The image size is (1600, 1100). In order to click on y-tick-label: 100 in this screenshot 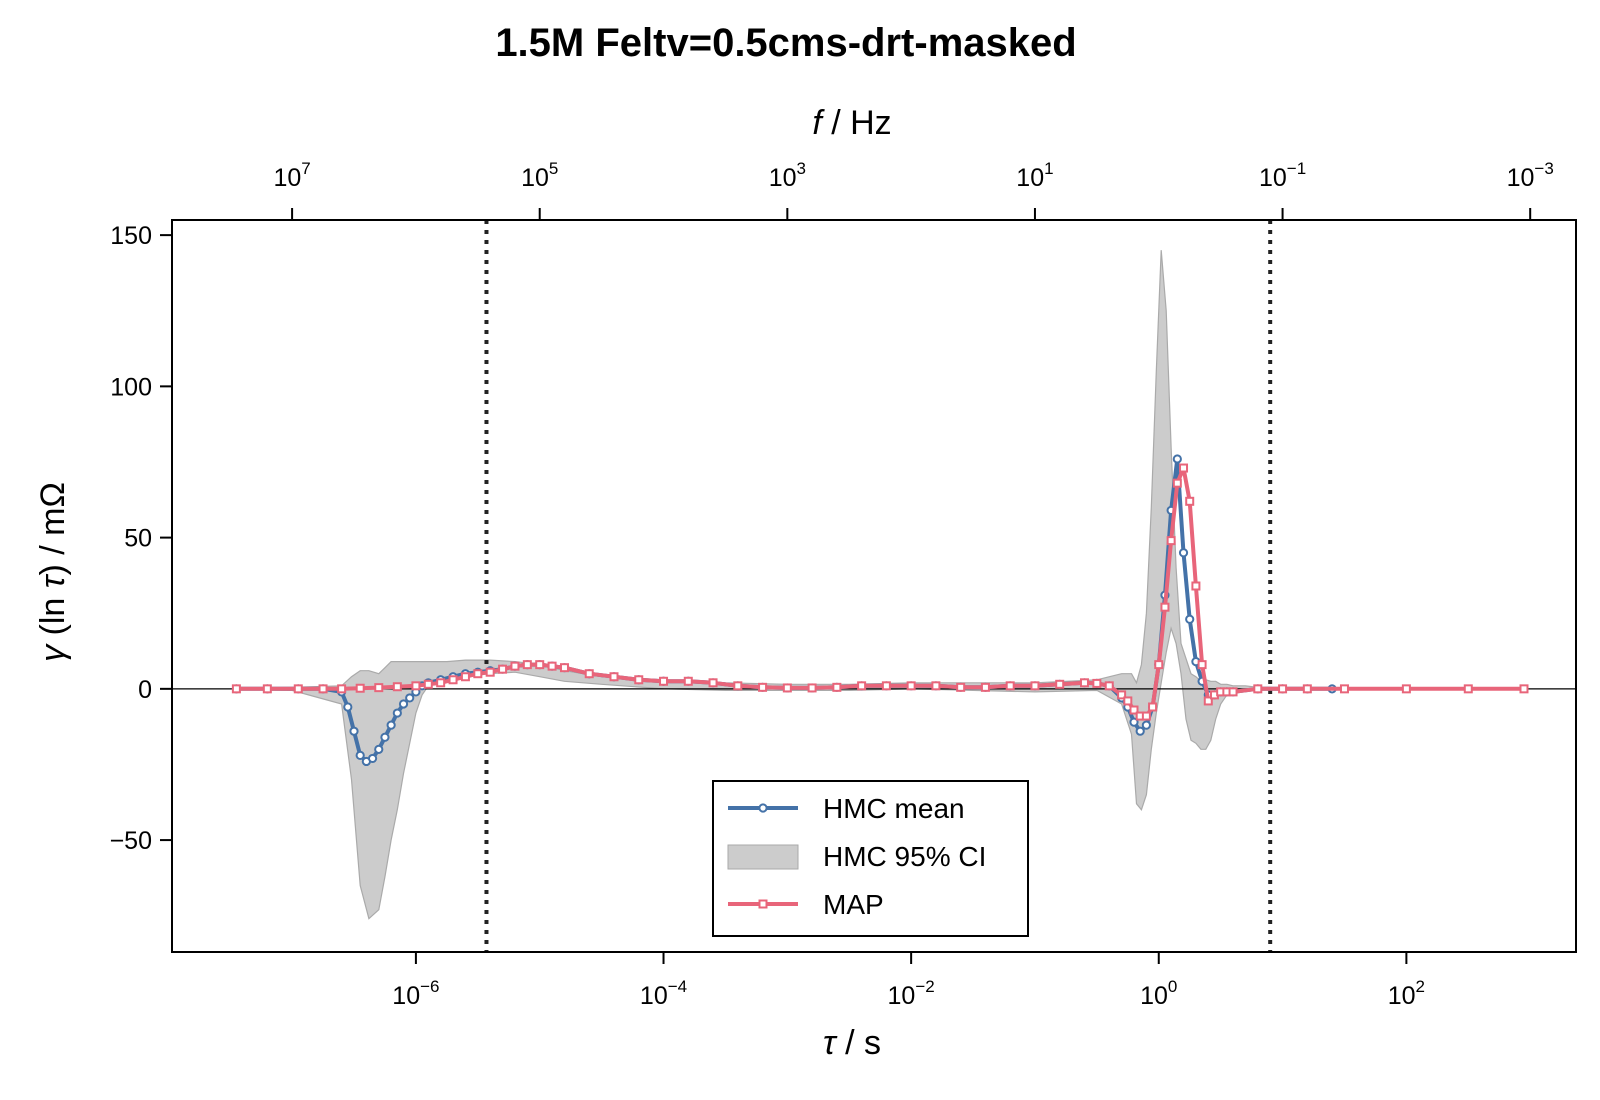, I will do `click(131, 387)`.